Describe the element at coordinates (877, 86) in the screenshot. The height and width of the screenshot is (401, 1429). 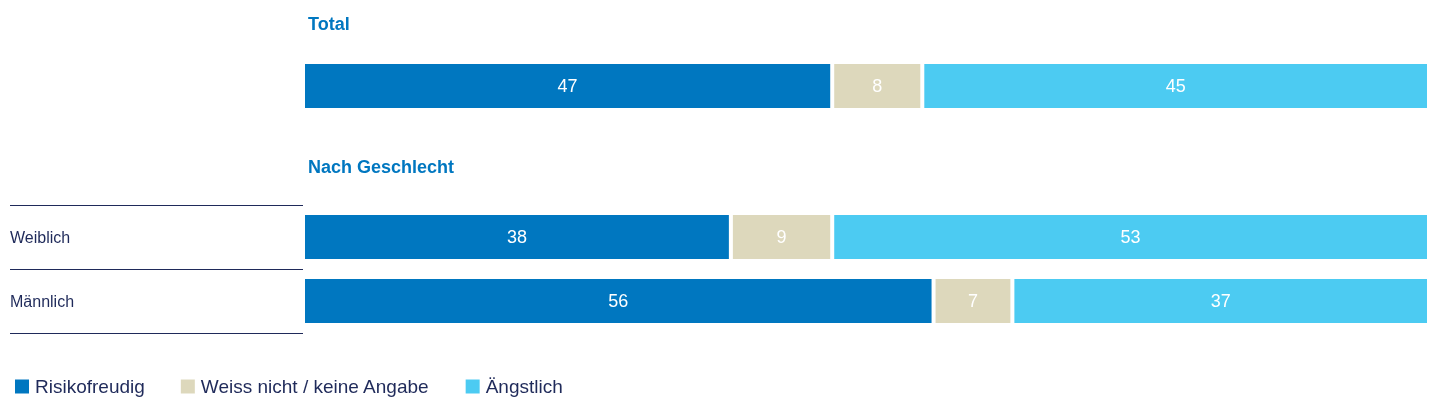
I see `data-label: 8` at that location.